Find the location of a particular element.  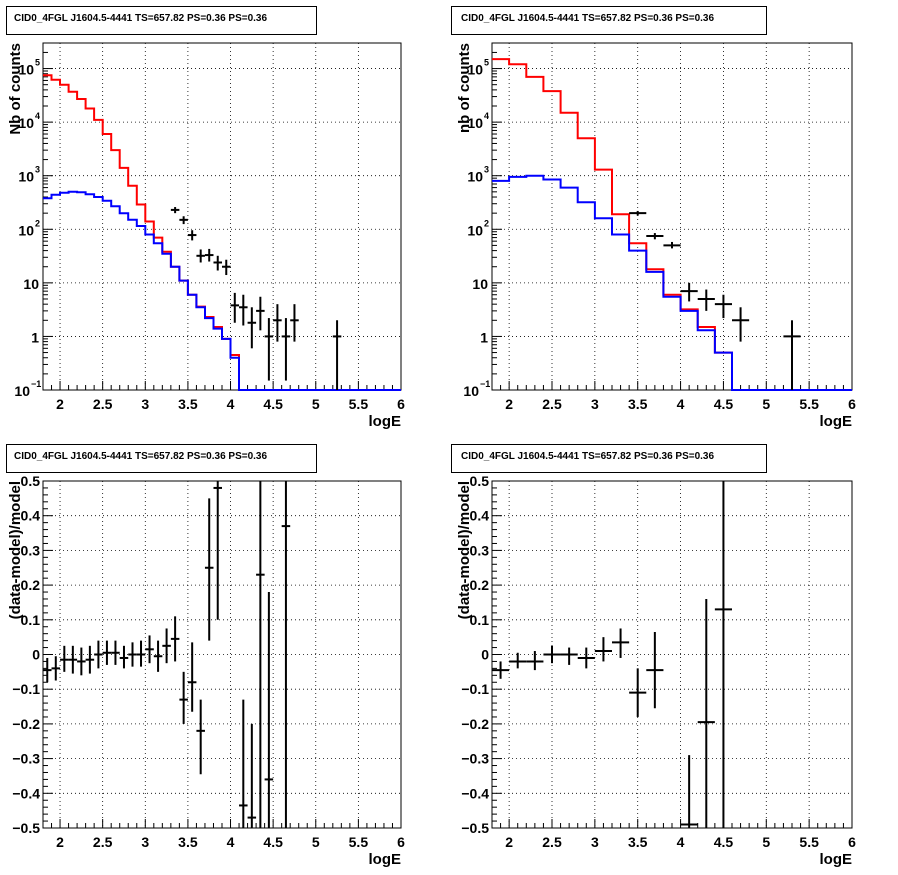

y-tick-exponent: 2 is located at coordinates (486, 223).